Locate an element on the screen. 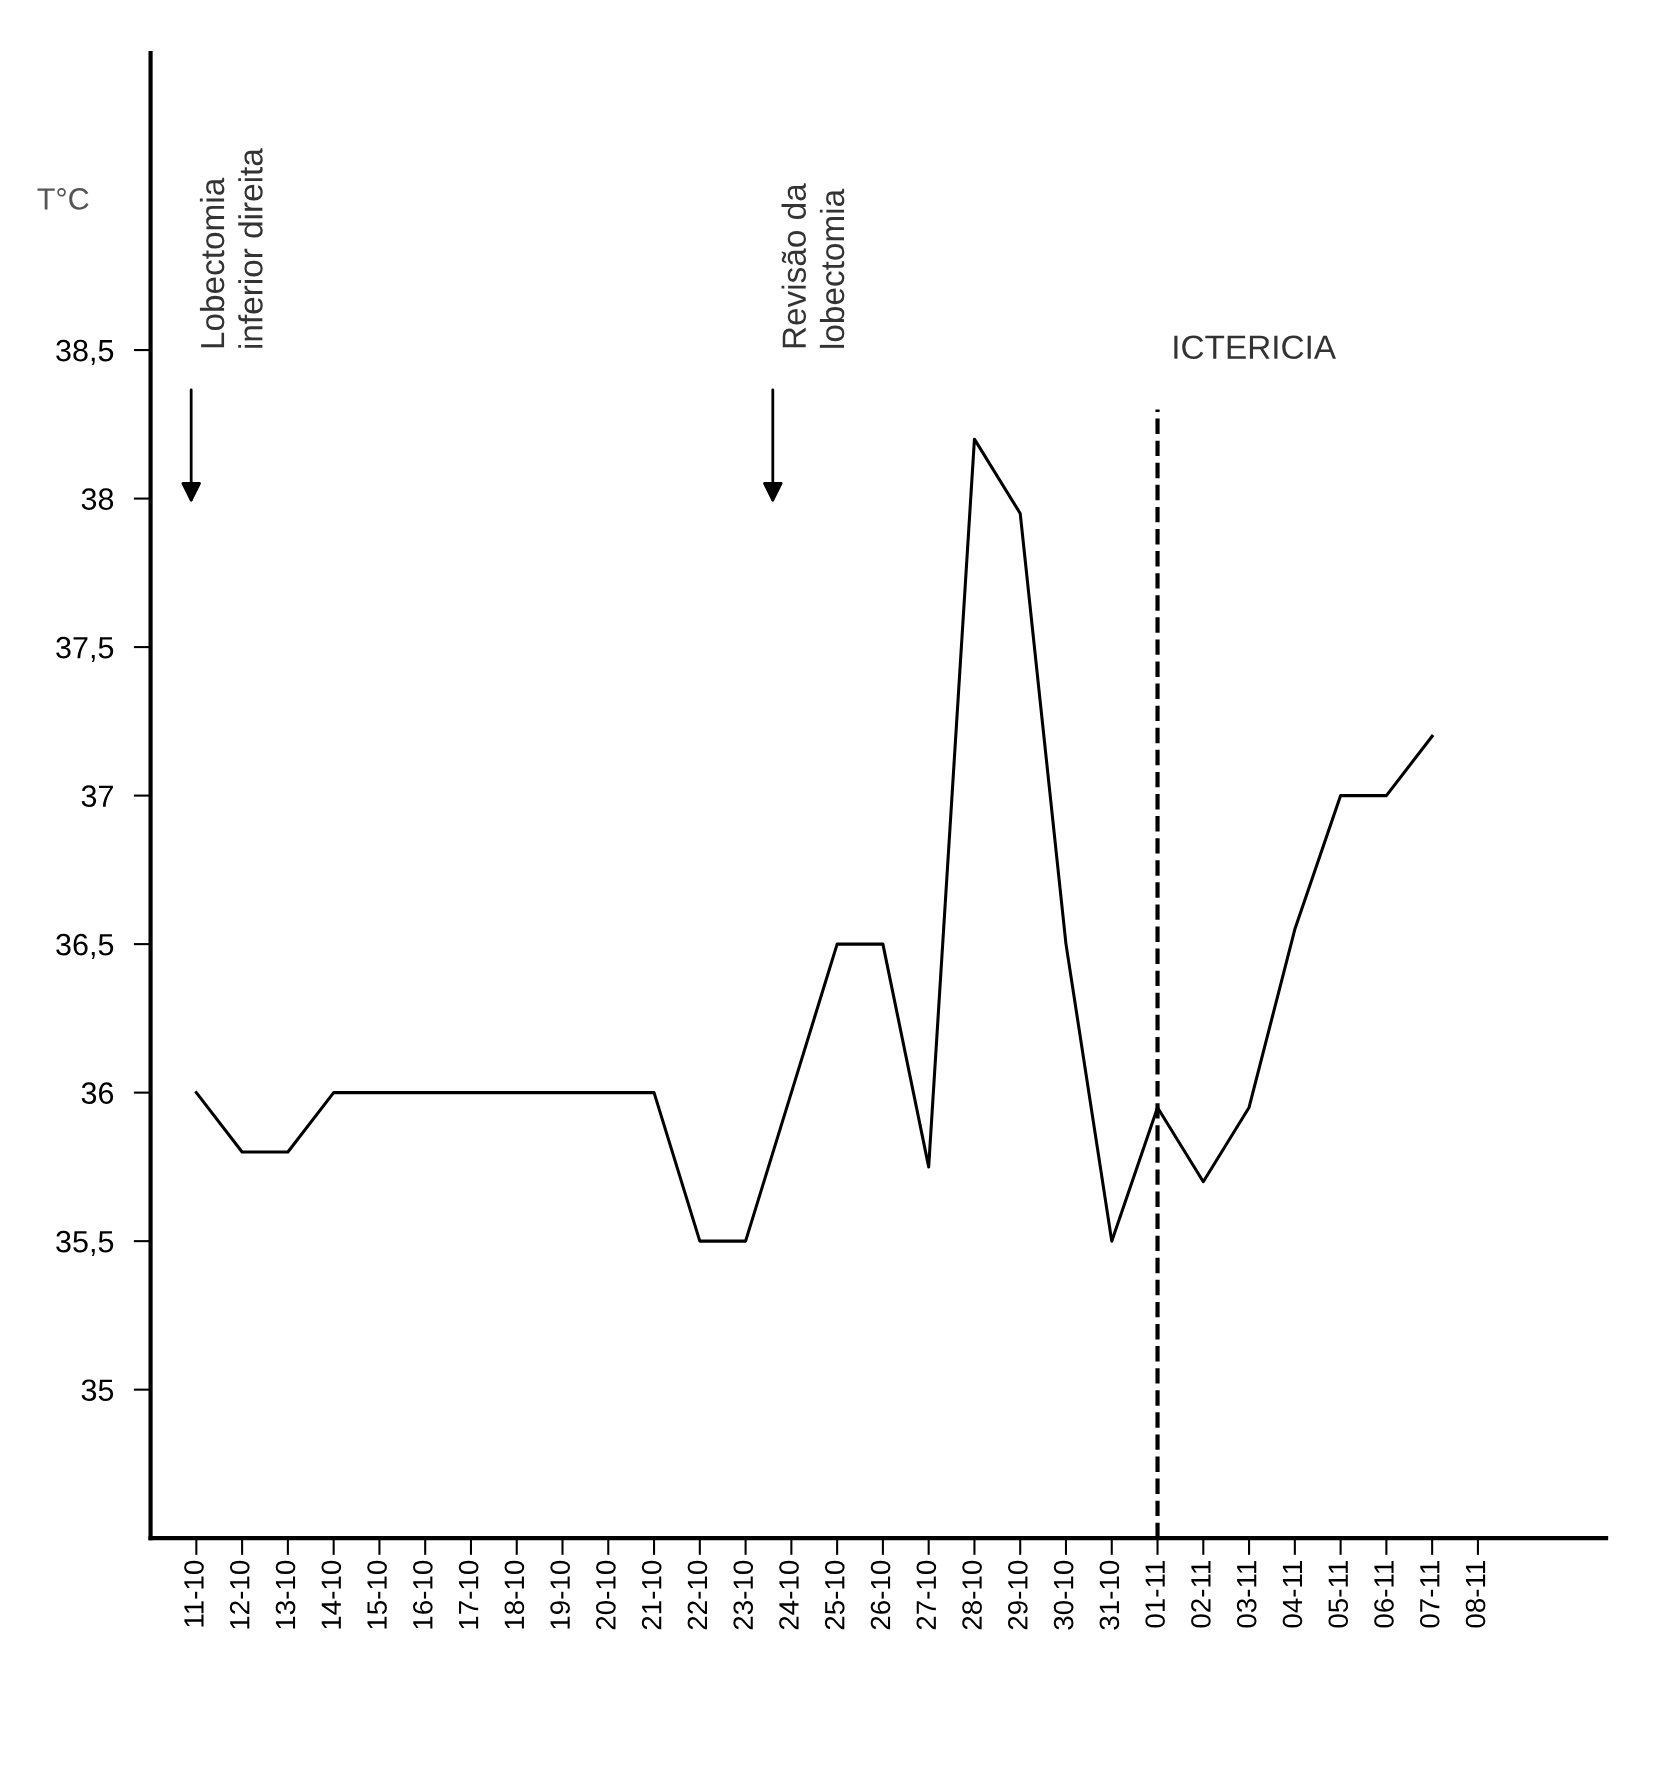 The width and height of the screenshot is (1673, 1768). x-tick-label: 18-10 is located at coordinates (514, 1594).